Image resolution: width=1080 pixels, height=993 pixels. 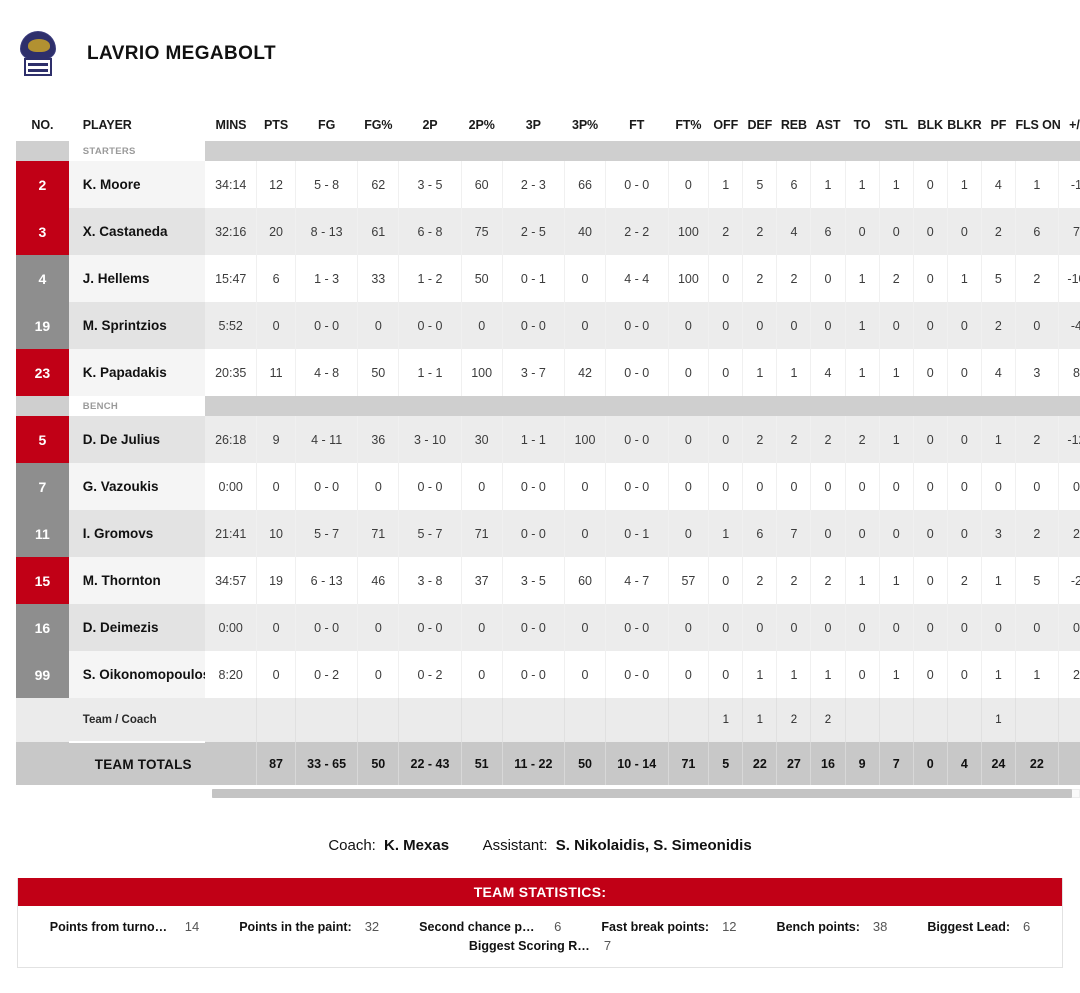 I want to click on coach-name: K. Mexas, so click(x=417, y=845).